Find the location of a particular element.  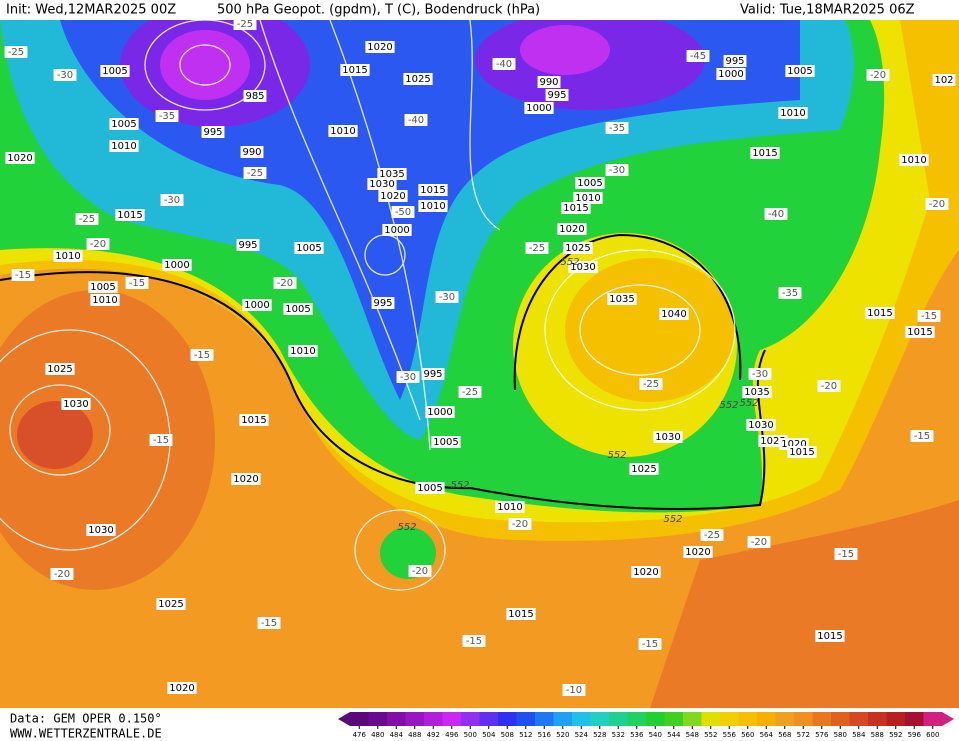

data-source: Data: GEM OPER 0.150° is located at coordinates (86, 719).